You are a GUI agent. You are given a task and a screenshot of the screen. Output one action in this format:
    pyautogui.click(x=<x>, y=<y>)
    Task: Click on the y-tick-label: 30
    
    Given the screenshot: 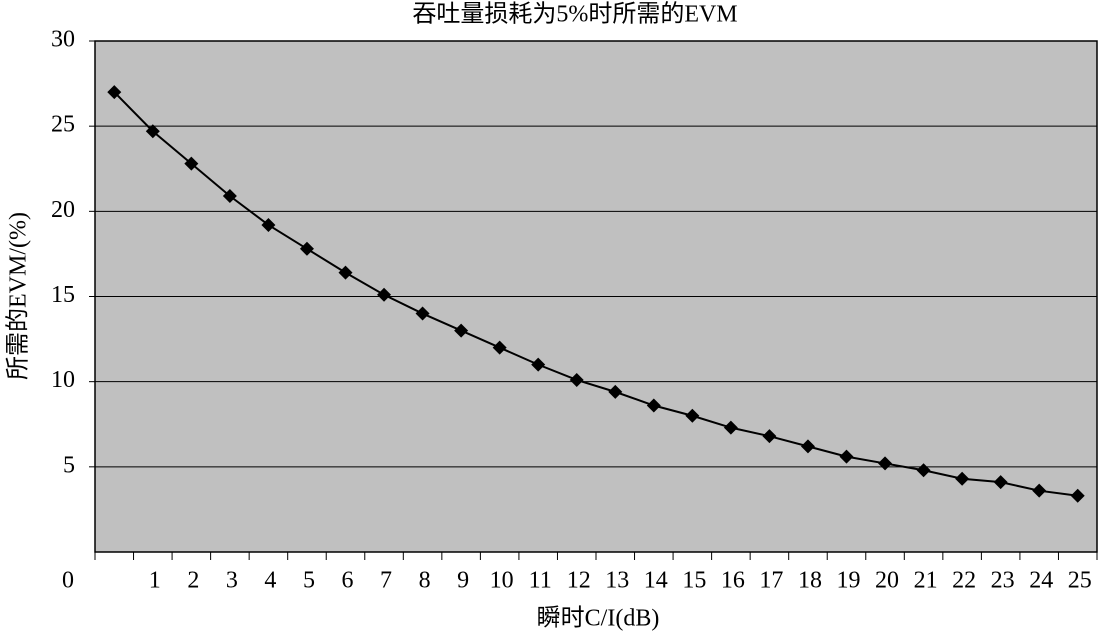 What is the action you would take?
    pyautogui.click(x=63, y=40)
    